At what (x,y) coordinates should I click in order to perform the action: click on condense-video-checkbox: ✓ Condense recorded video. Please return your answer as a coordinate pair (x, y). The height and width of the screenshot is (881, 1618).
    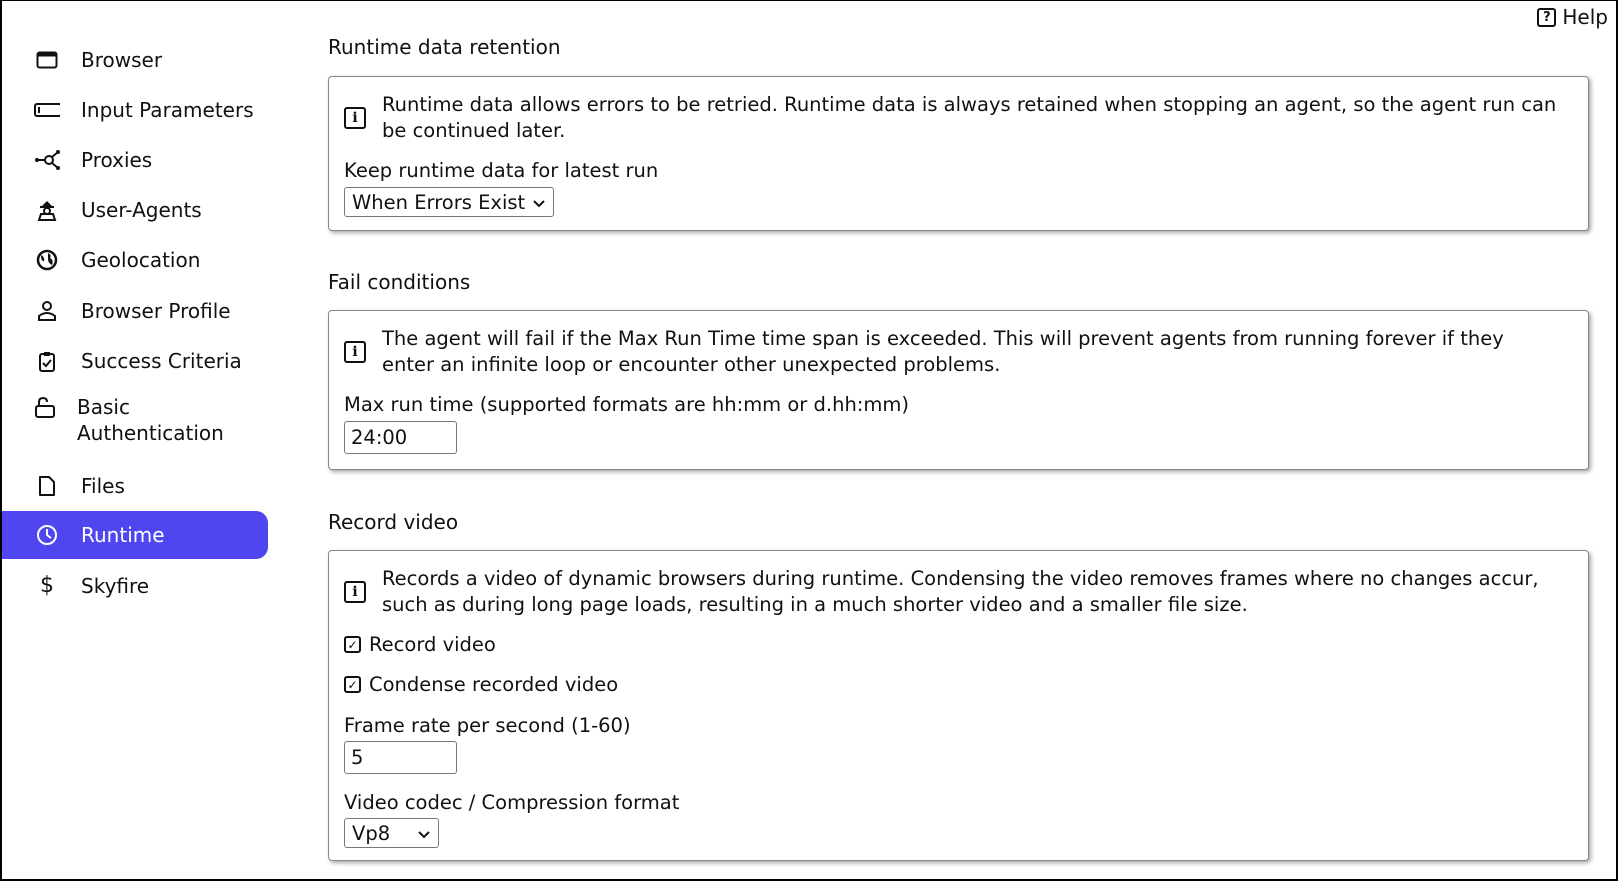
    Looking at the image, I should click on (481, 684).